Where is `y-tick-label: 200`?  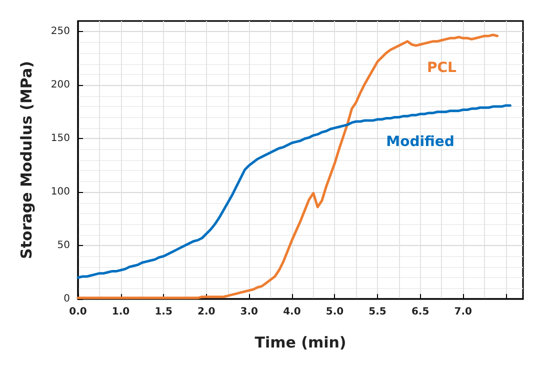
y-tick-label: 200 is located at coordinates (60, 85).